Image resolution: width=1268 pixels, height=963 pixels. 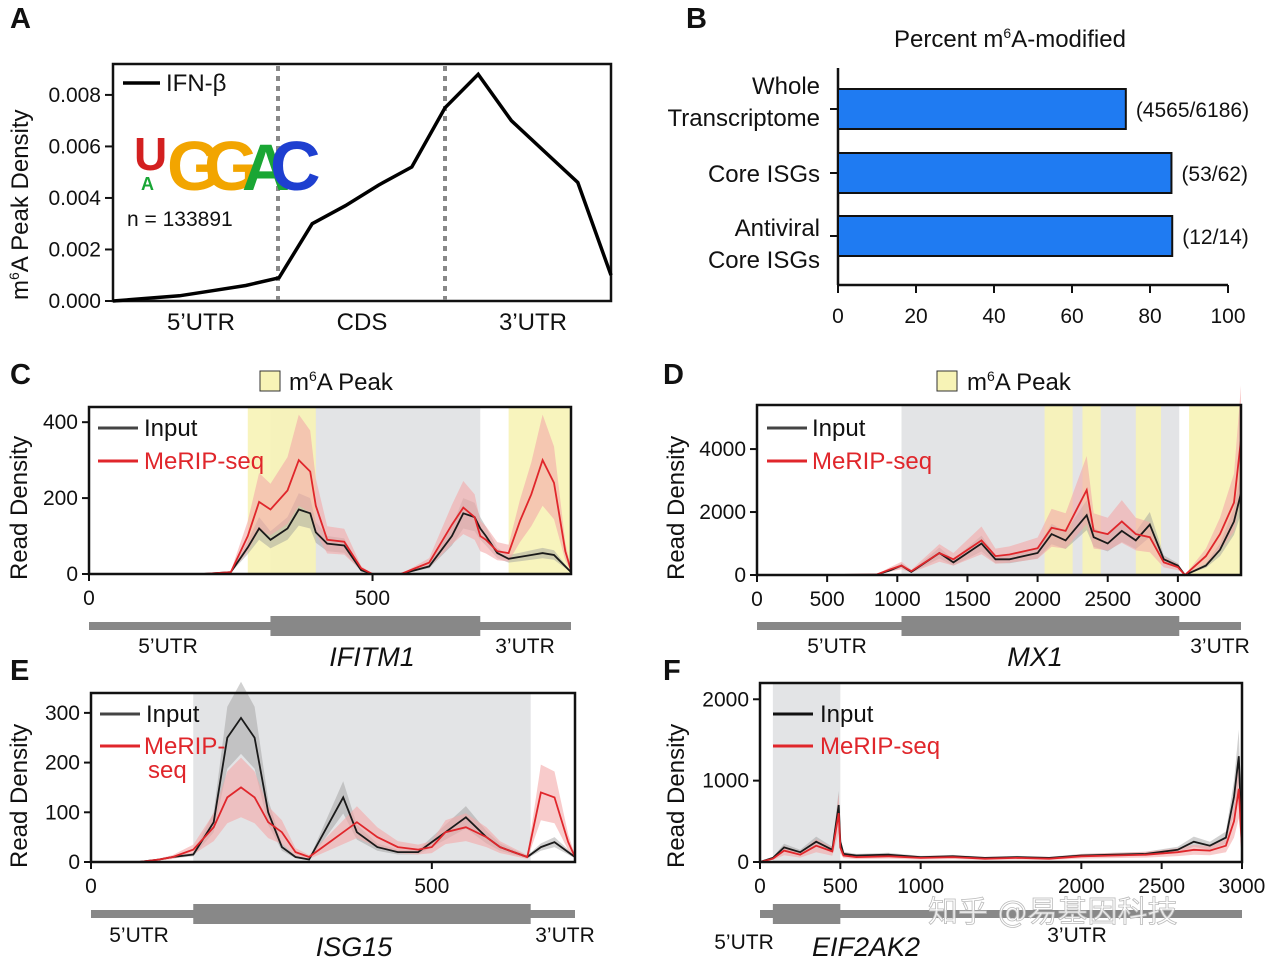 What do you see at coordinates (173, 714) in the screenshot?
I see `legend-input-label-e: Input` at bounding box center [173, 714].